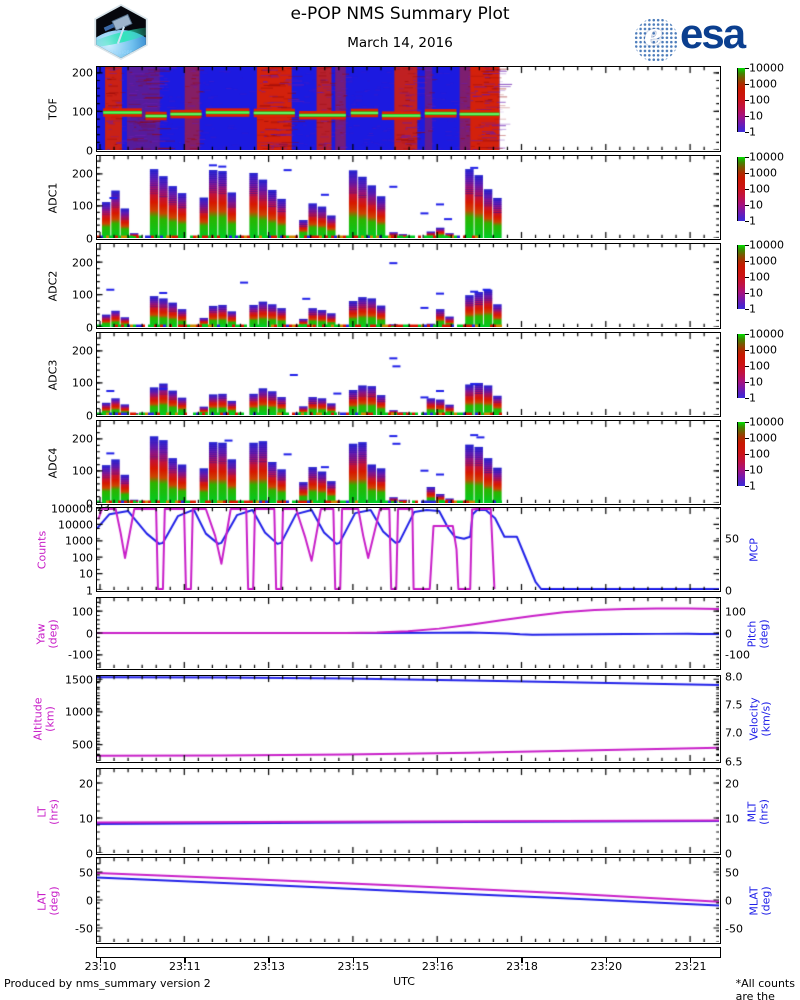 The height and width of the screenshot is (1000, 800). What do you see at coordinates (53, 462) in the screenshot?
I see `y-axis-label-left-adc4: ADC4` at bounding box center [53, 462].